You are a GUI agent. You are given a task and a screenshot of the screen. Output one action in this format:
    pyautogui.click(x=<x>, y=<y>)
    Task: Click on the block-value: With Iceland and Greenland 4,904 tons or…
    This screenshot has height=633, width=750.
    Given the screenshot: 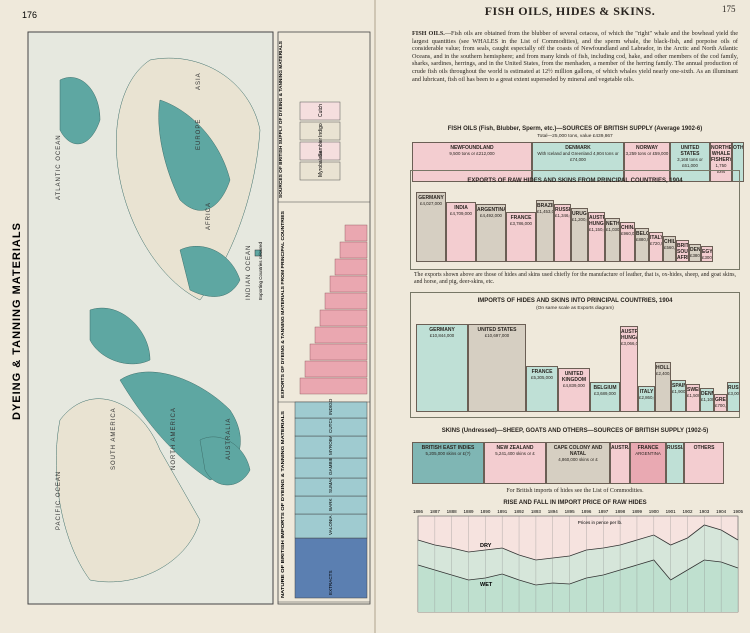 What is the action you would take?
    pyautogui.click(x=578, y=156)
    